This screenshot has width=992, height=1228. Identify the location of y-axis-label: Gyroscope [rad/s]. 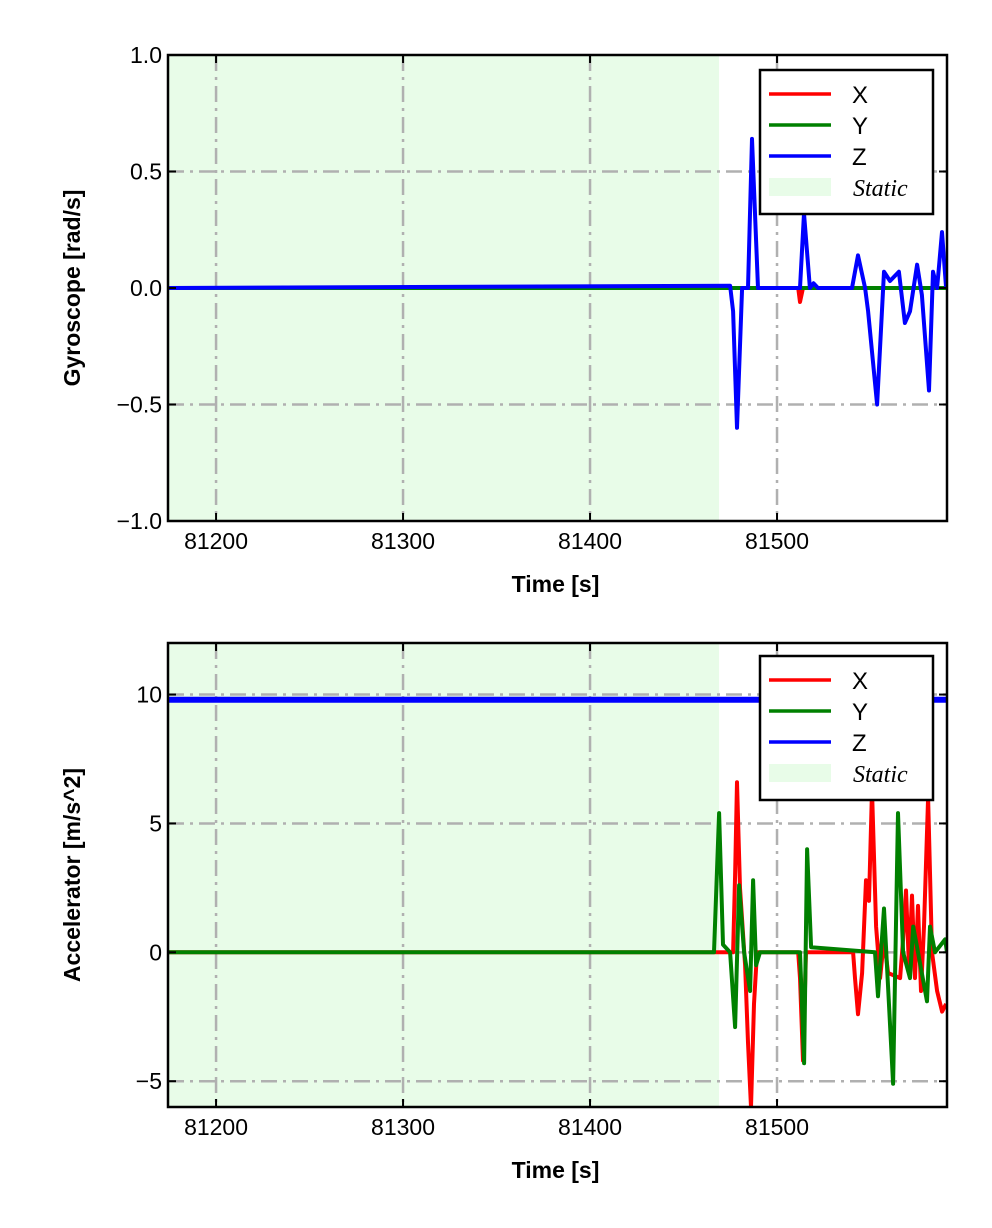
(72, 288).